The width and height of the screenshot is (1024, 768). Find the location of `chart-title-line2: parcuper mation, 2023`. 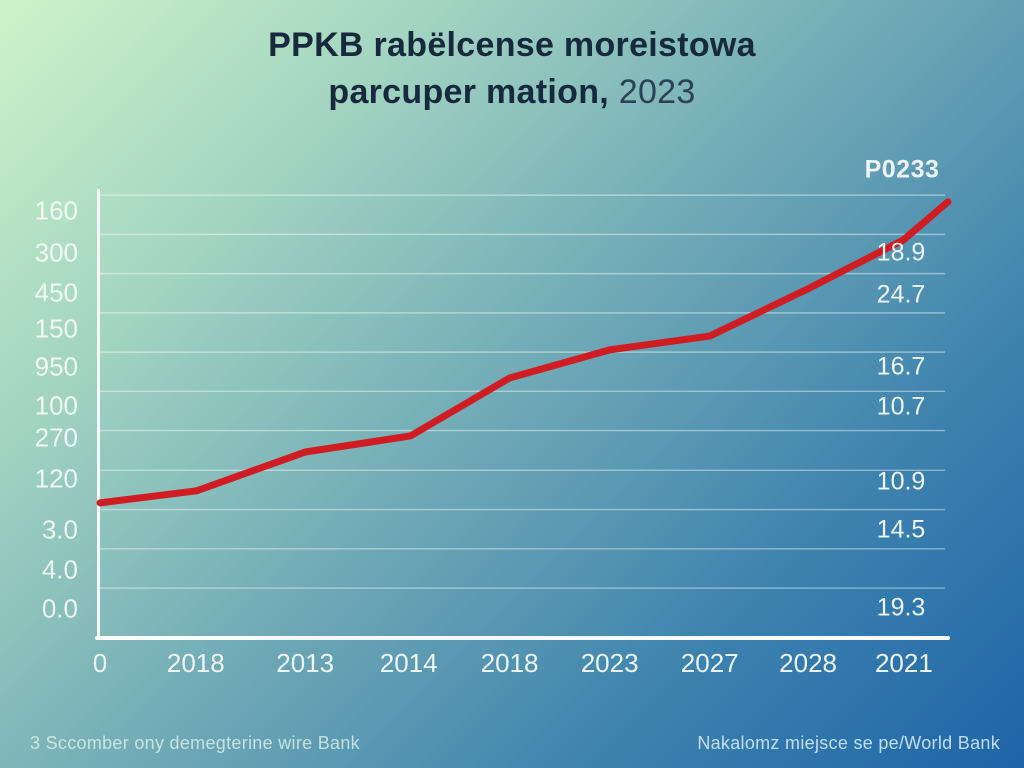

chart-title-line2: parcuper mation, 2023 is located at coordinates (512, 92).